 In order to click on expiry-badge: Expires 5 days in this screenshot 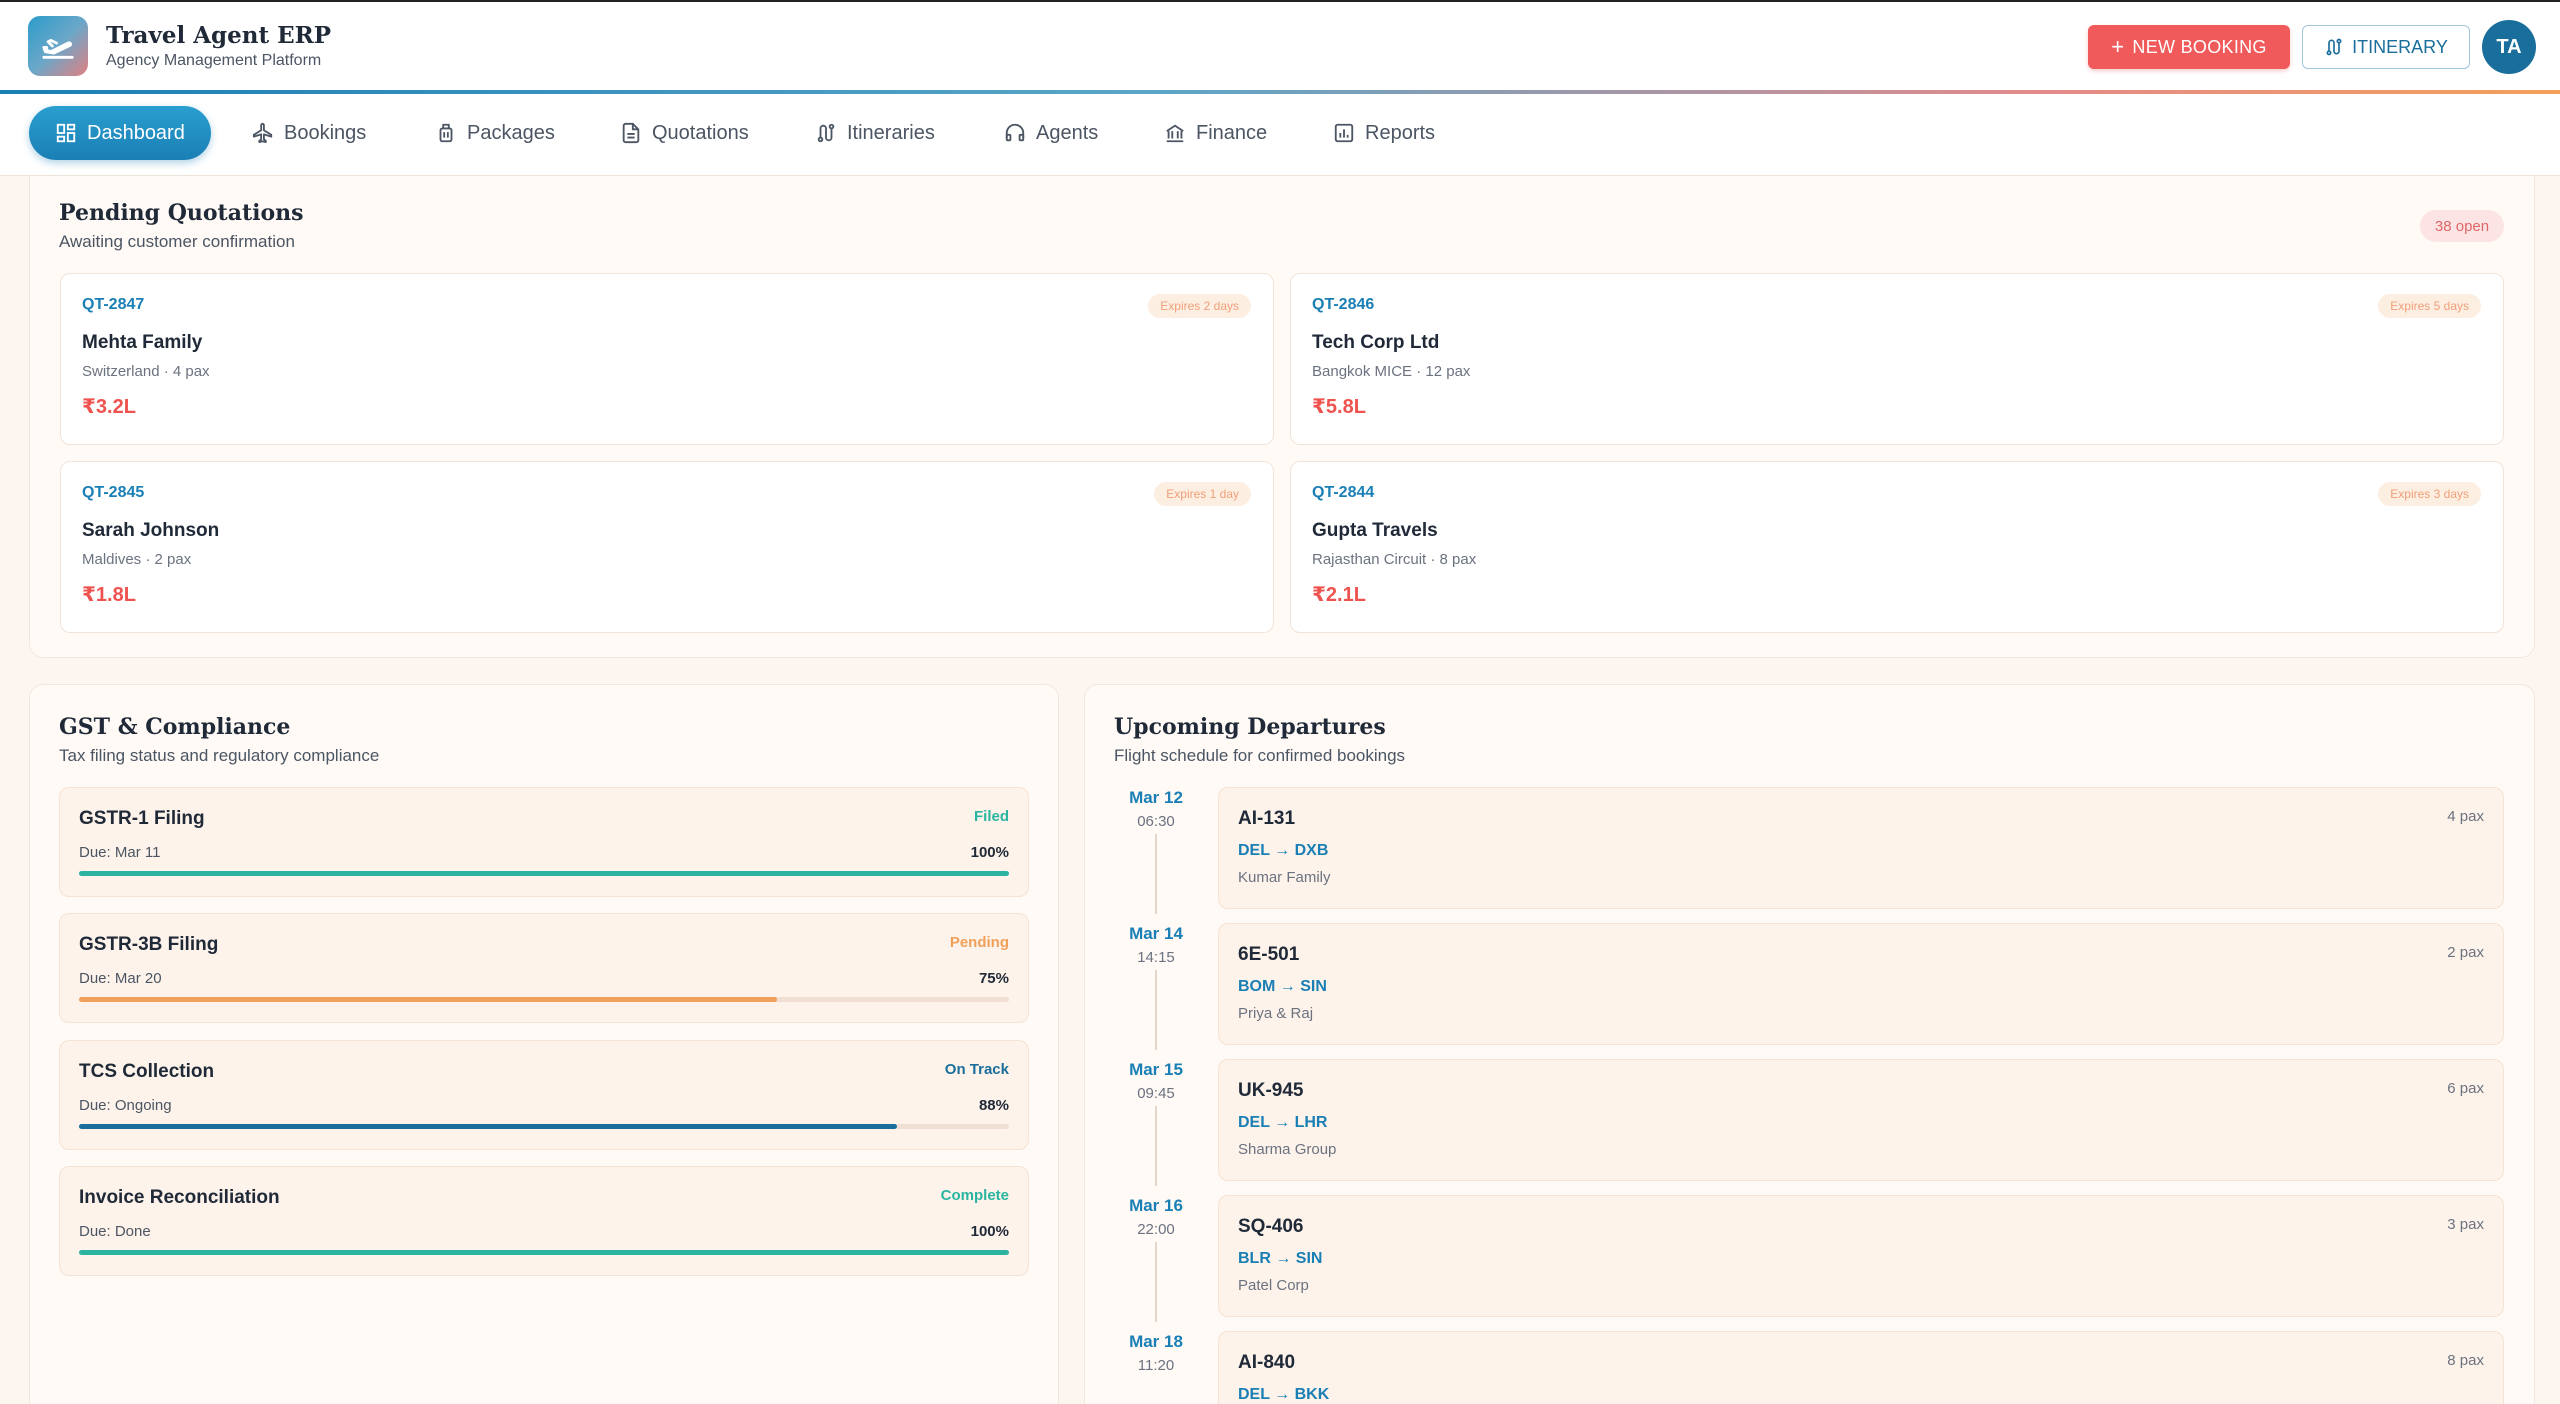, I will do `click(2429, 306)`.